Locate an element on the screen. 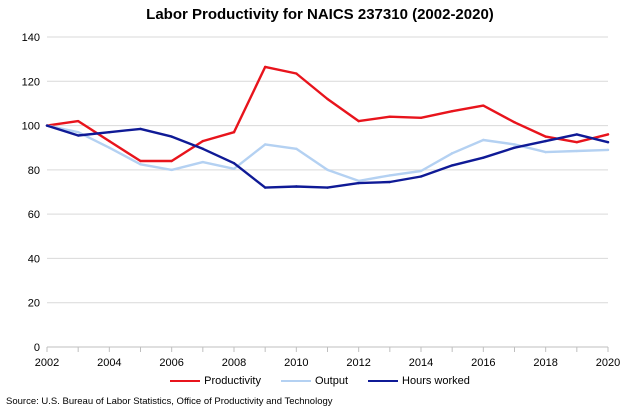 This screenshot has width=640, height=414. series-line-output is located at coordinates (327, 153).